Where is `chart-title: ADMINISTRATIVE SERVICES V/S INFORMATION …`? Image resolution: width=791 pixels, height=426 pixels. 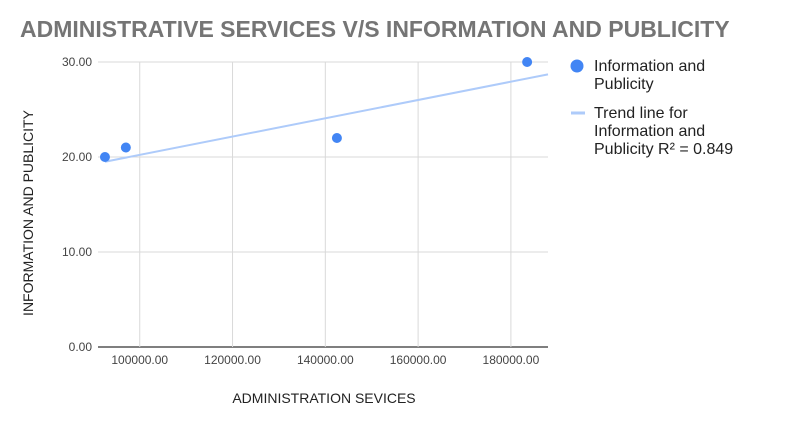 chart-title: ADMINISTRATIVE SERVICES V/S INFORMATION … is located at coordinates (375, 29).